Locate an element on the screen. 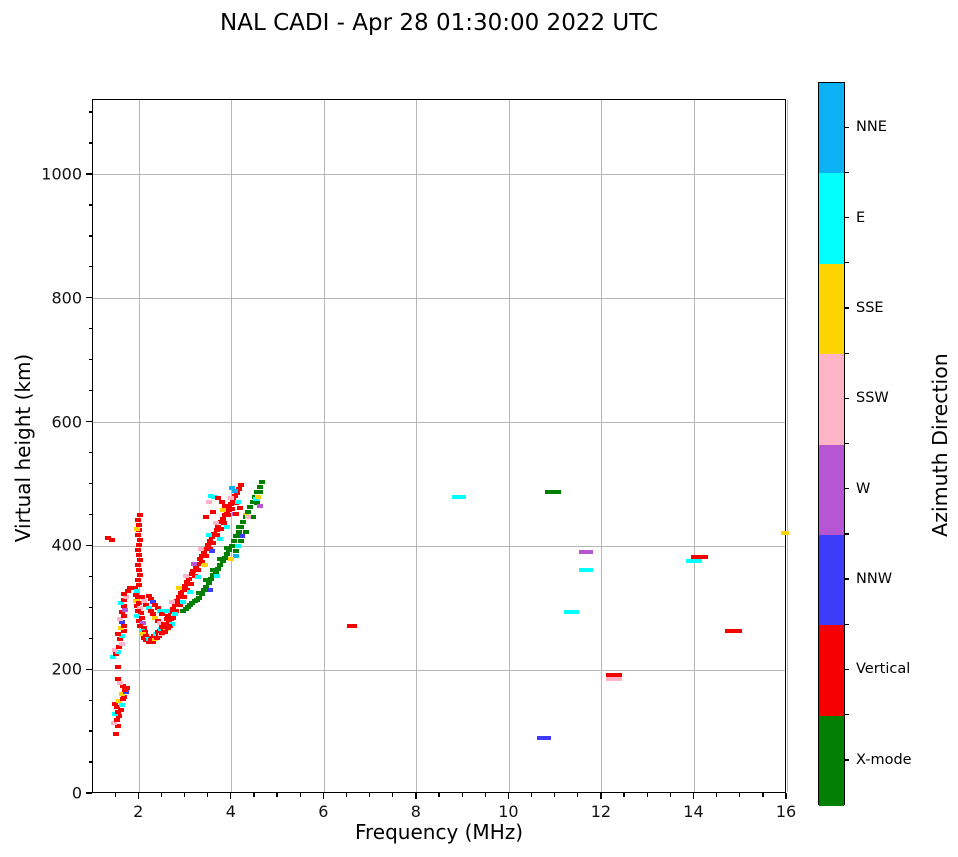  y-tick-label: 800 is located at coordinates (66, 298).